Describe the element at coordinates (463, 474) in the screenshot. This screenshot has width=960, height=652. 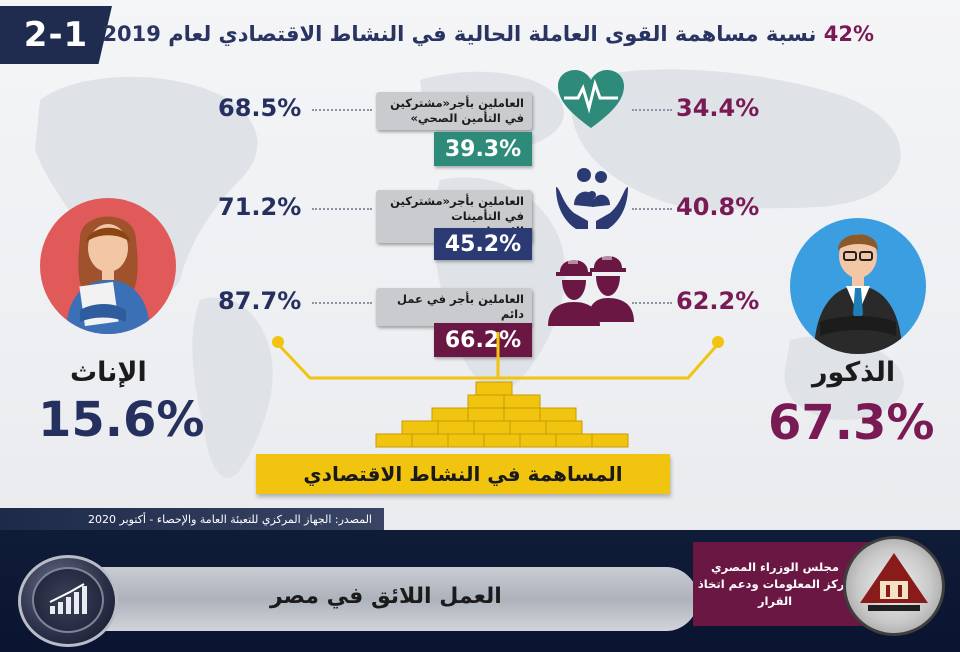
I see `economic-activity-label: المساهمة في النشاط الاقتصادي` at that location.